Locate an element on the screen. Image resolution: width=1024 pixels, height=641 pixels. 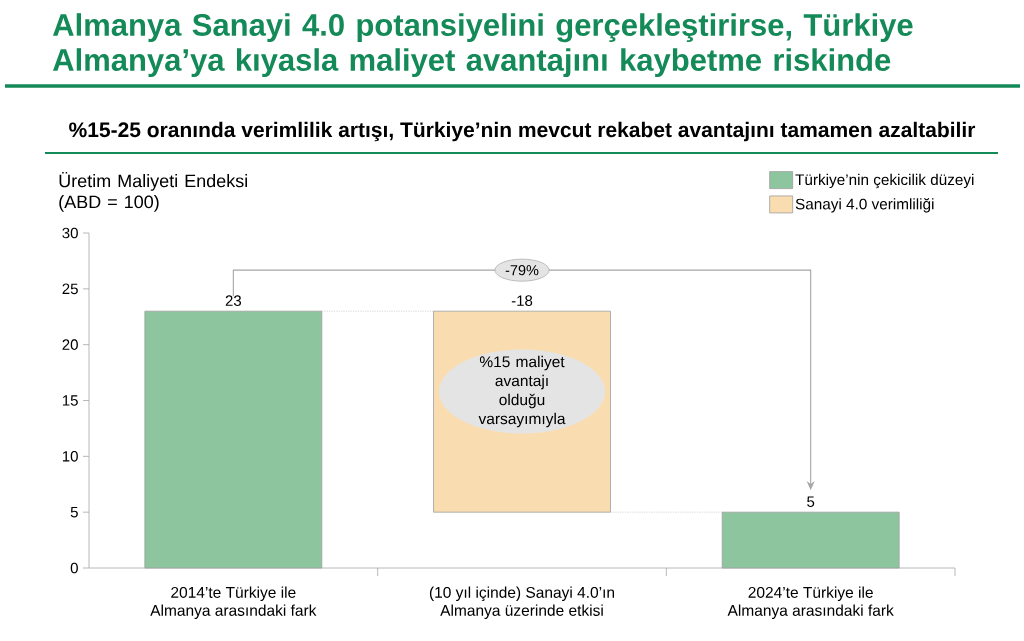
chart-subtitle: %15-25 oranında verimlilik artışı, Türkiye’nin mevcut rekabet avantajını tamamen azaltabilir is located at coordinates (522, 131).